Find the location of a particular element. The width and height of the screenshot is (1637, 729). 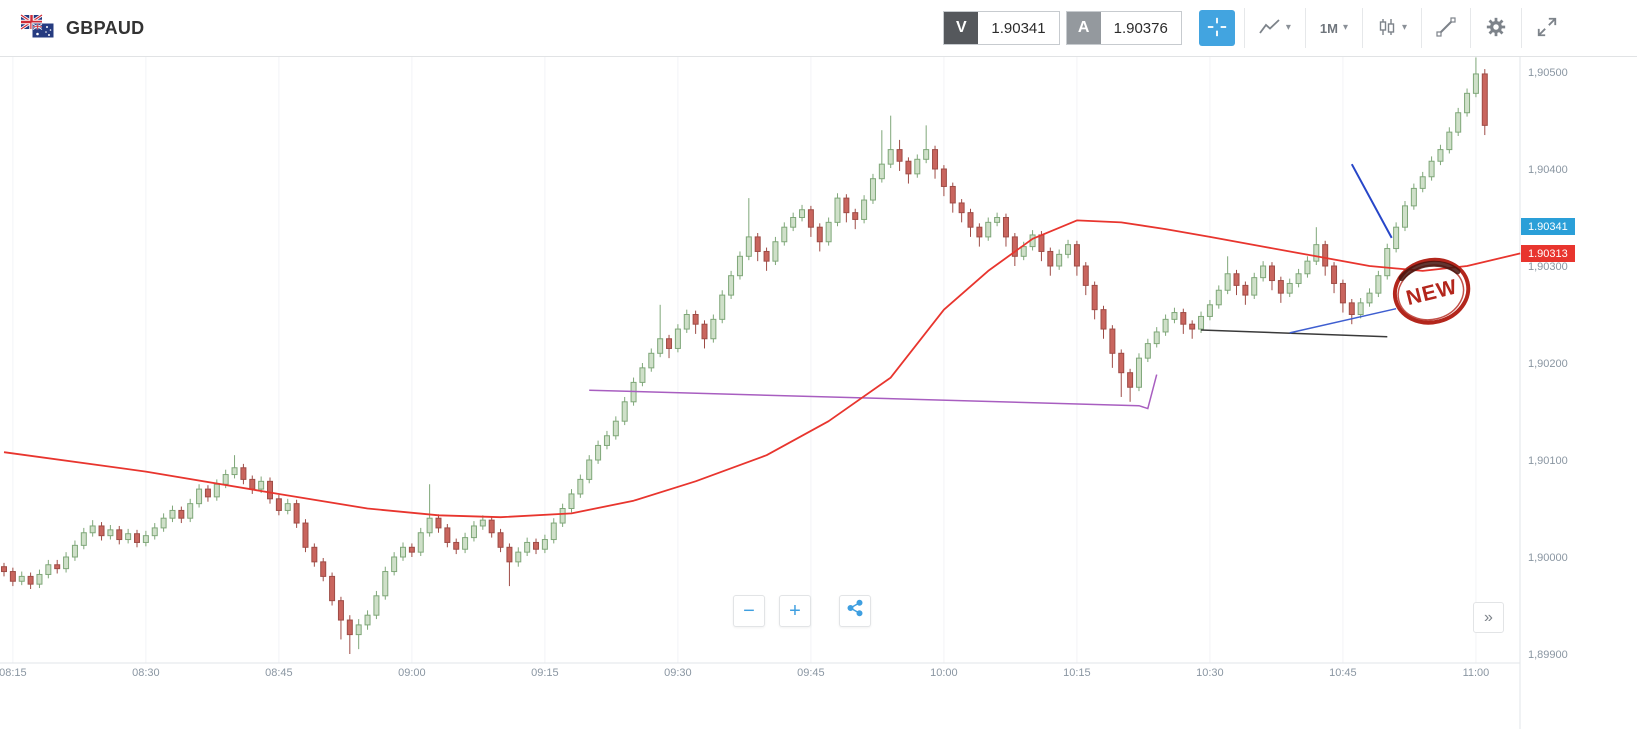

trend-line-blue-shallow is located at coordinates (1343, 320).